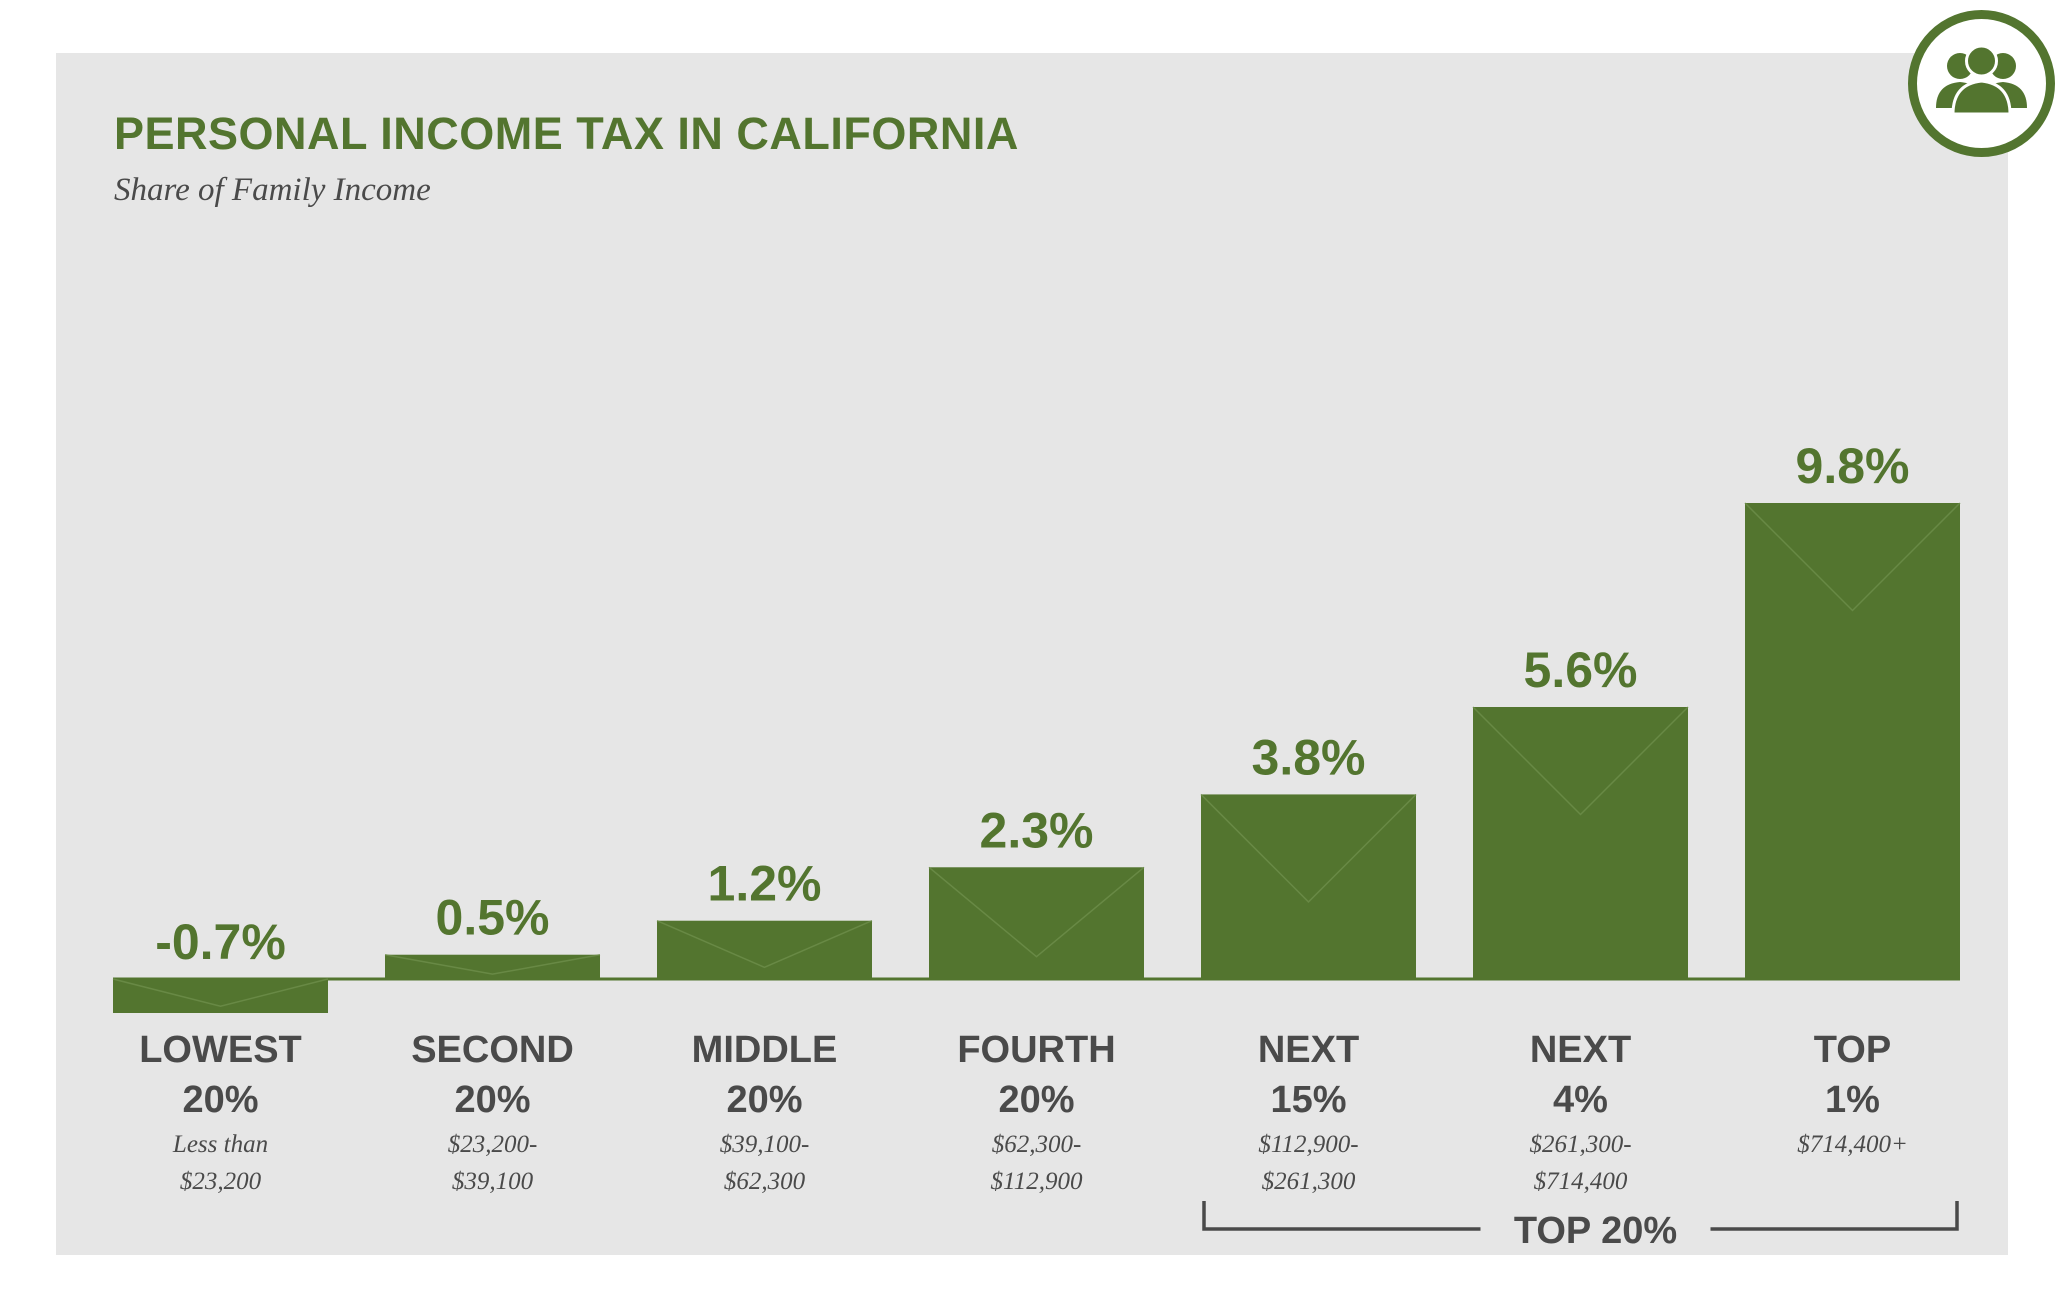  I want to click on category-share-label: 4%, so click(1580, 1100).